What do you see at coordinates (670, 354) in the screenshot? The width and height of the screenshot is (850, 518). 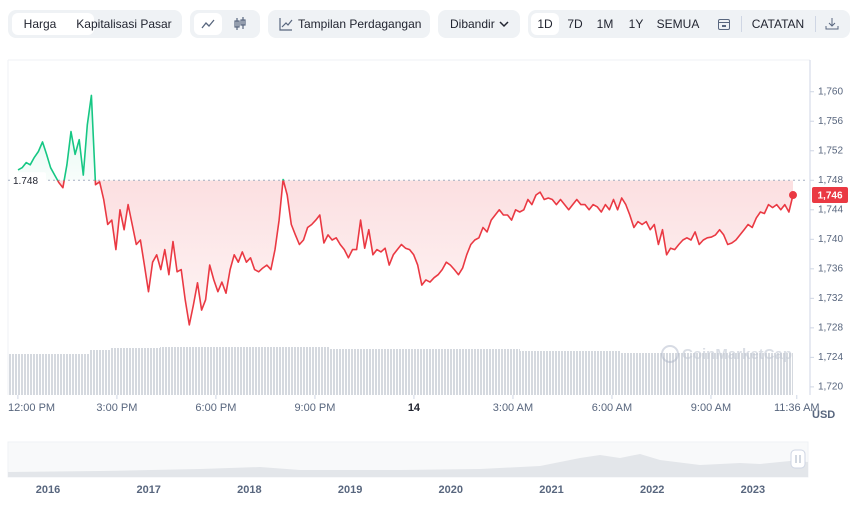 I see `watermark-logo` at bounding box center [670, 354].